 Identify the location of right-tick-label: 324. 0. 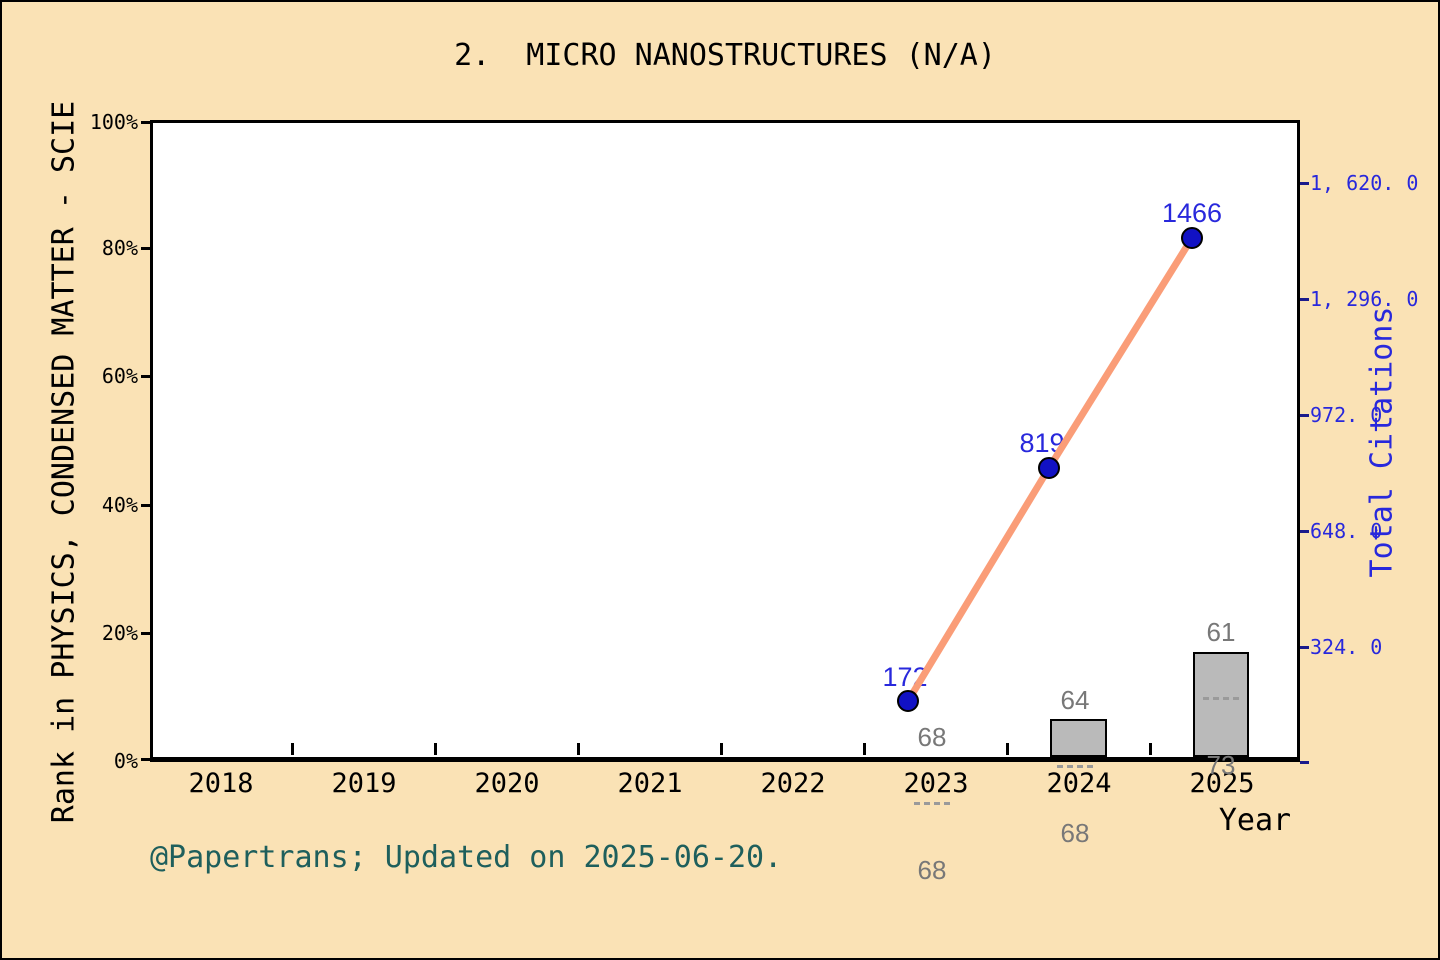
(1346, 647).